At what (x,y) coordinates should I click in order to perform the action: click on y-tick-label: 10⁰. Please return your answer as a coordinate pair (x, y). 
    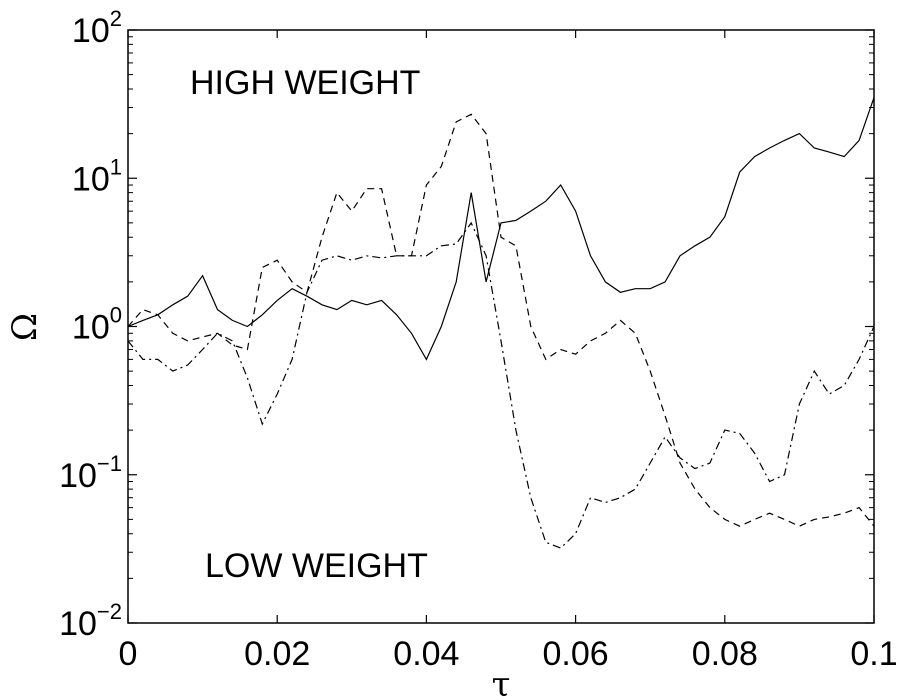
    Looking at the image, I should click on (97, 325).